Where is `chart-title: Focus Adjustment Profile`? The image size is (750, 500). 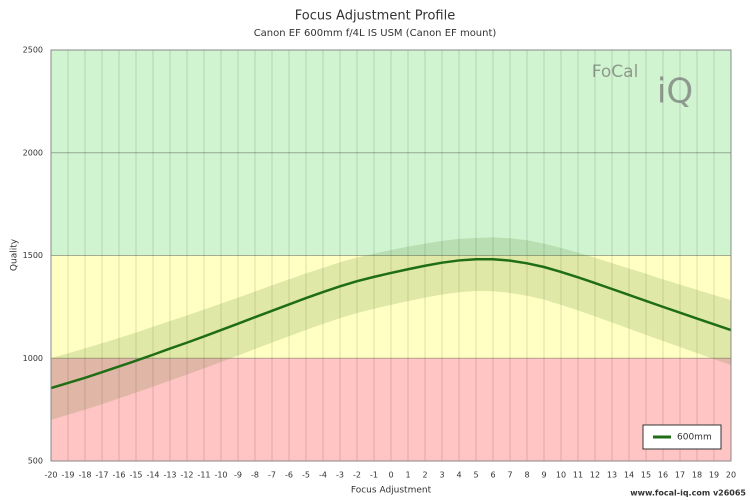
chart-title: Focus Adjustment Profile is located at coordinates (375, 16).